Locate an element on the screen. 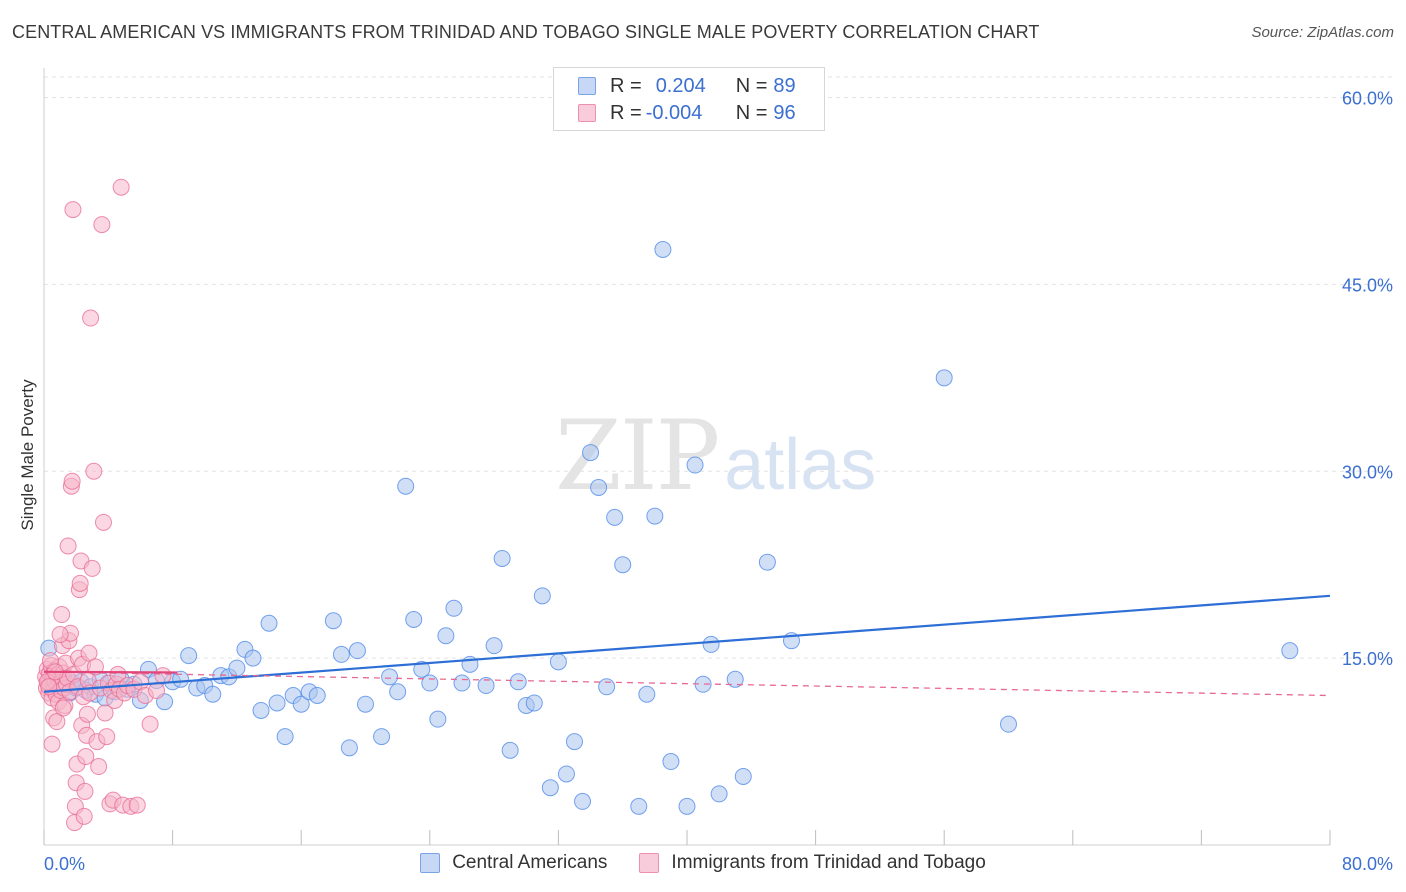 The width and height of the screenshot is (1406, 892). legend-r-value: 0.204 is located at coordinates (680, 85).